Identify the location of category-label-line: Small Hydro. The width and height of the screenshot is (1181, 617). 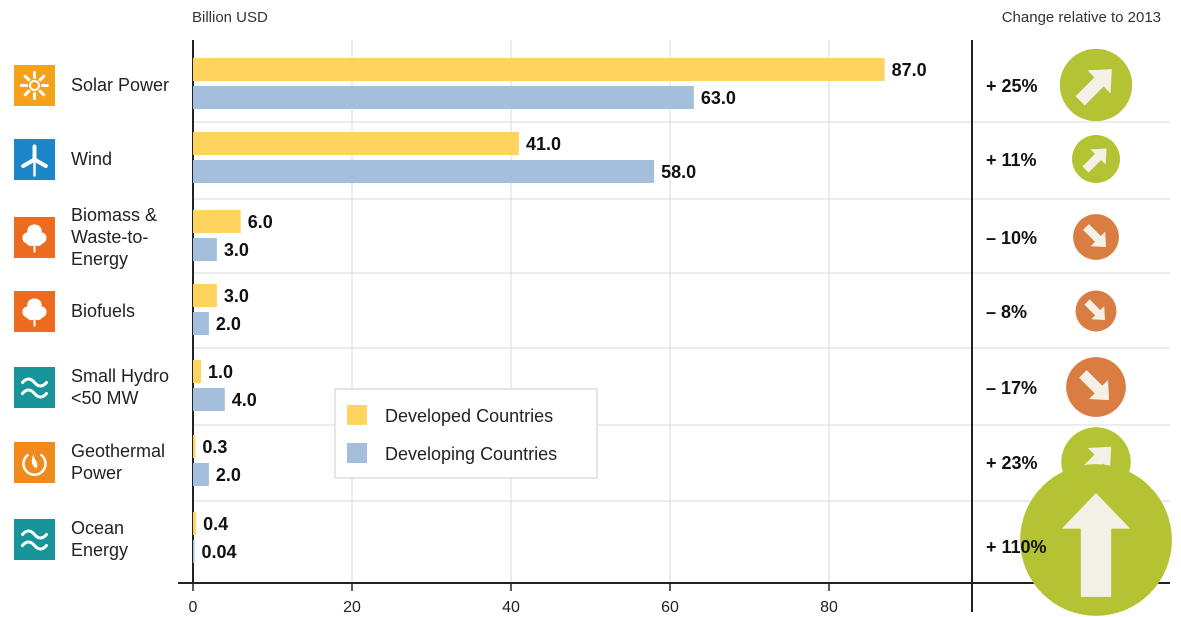
(120, 376).